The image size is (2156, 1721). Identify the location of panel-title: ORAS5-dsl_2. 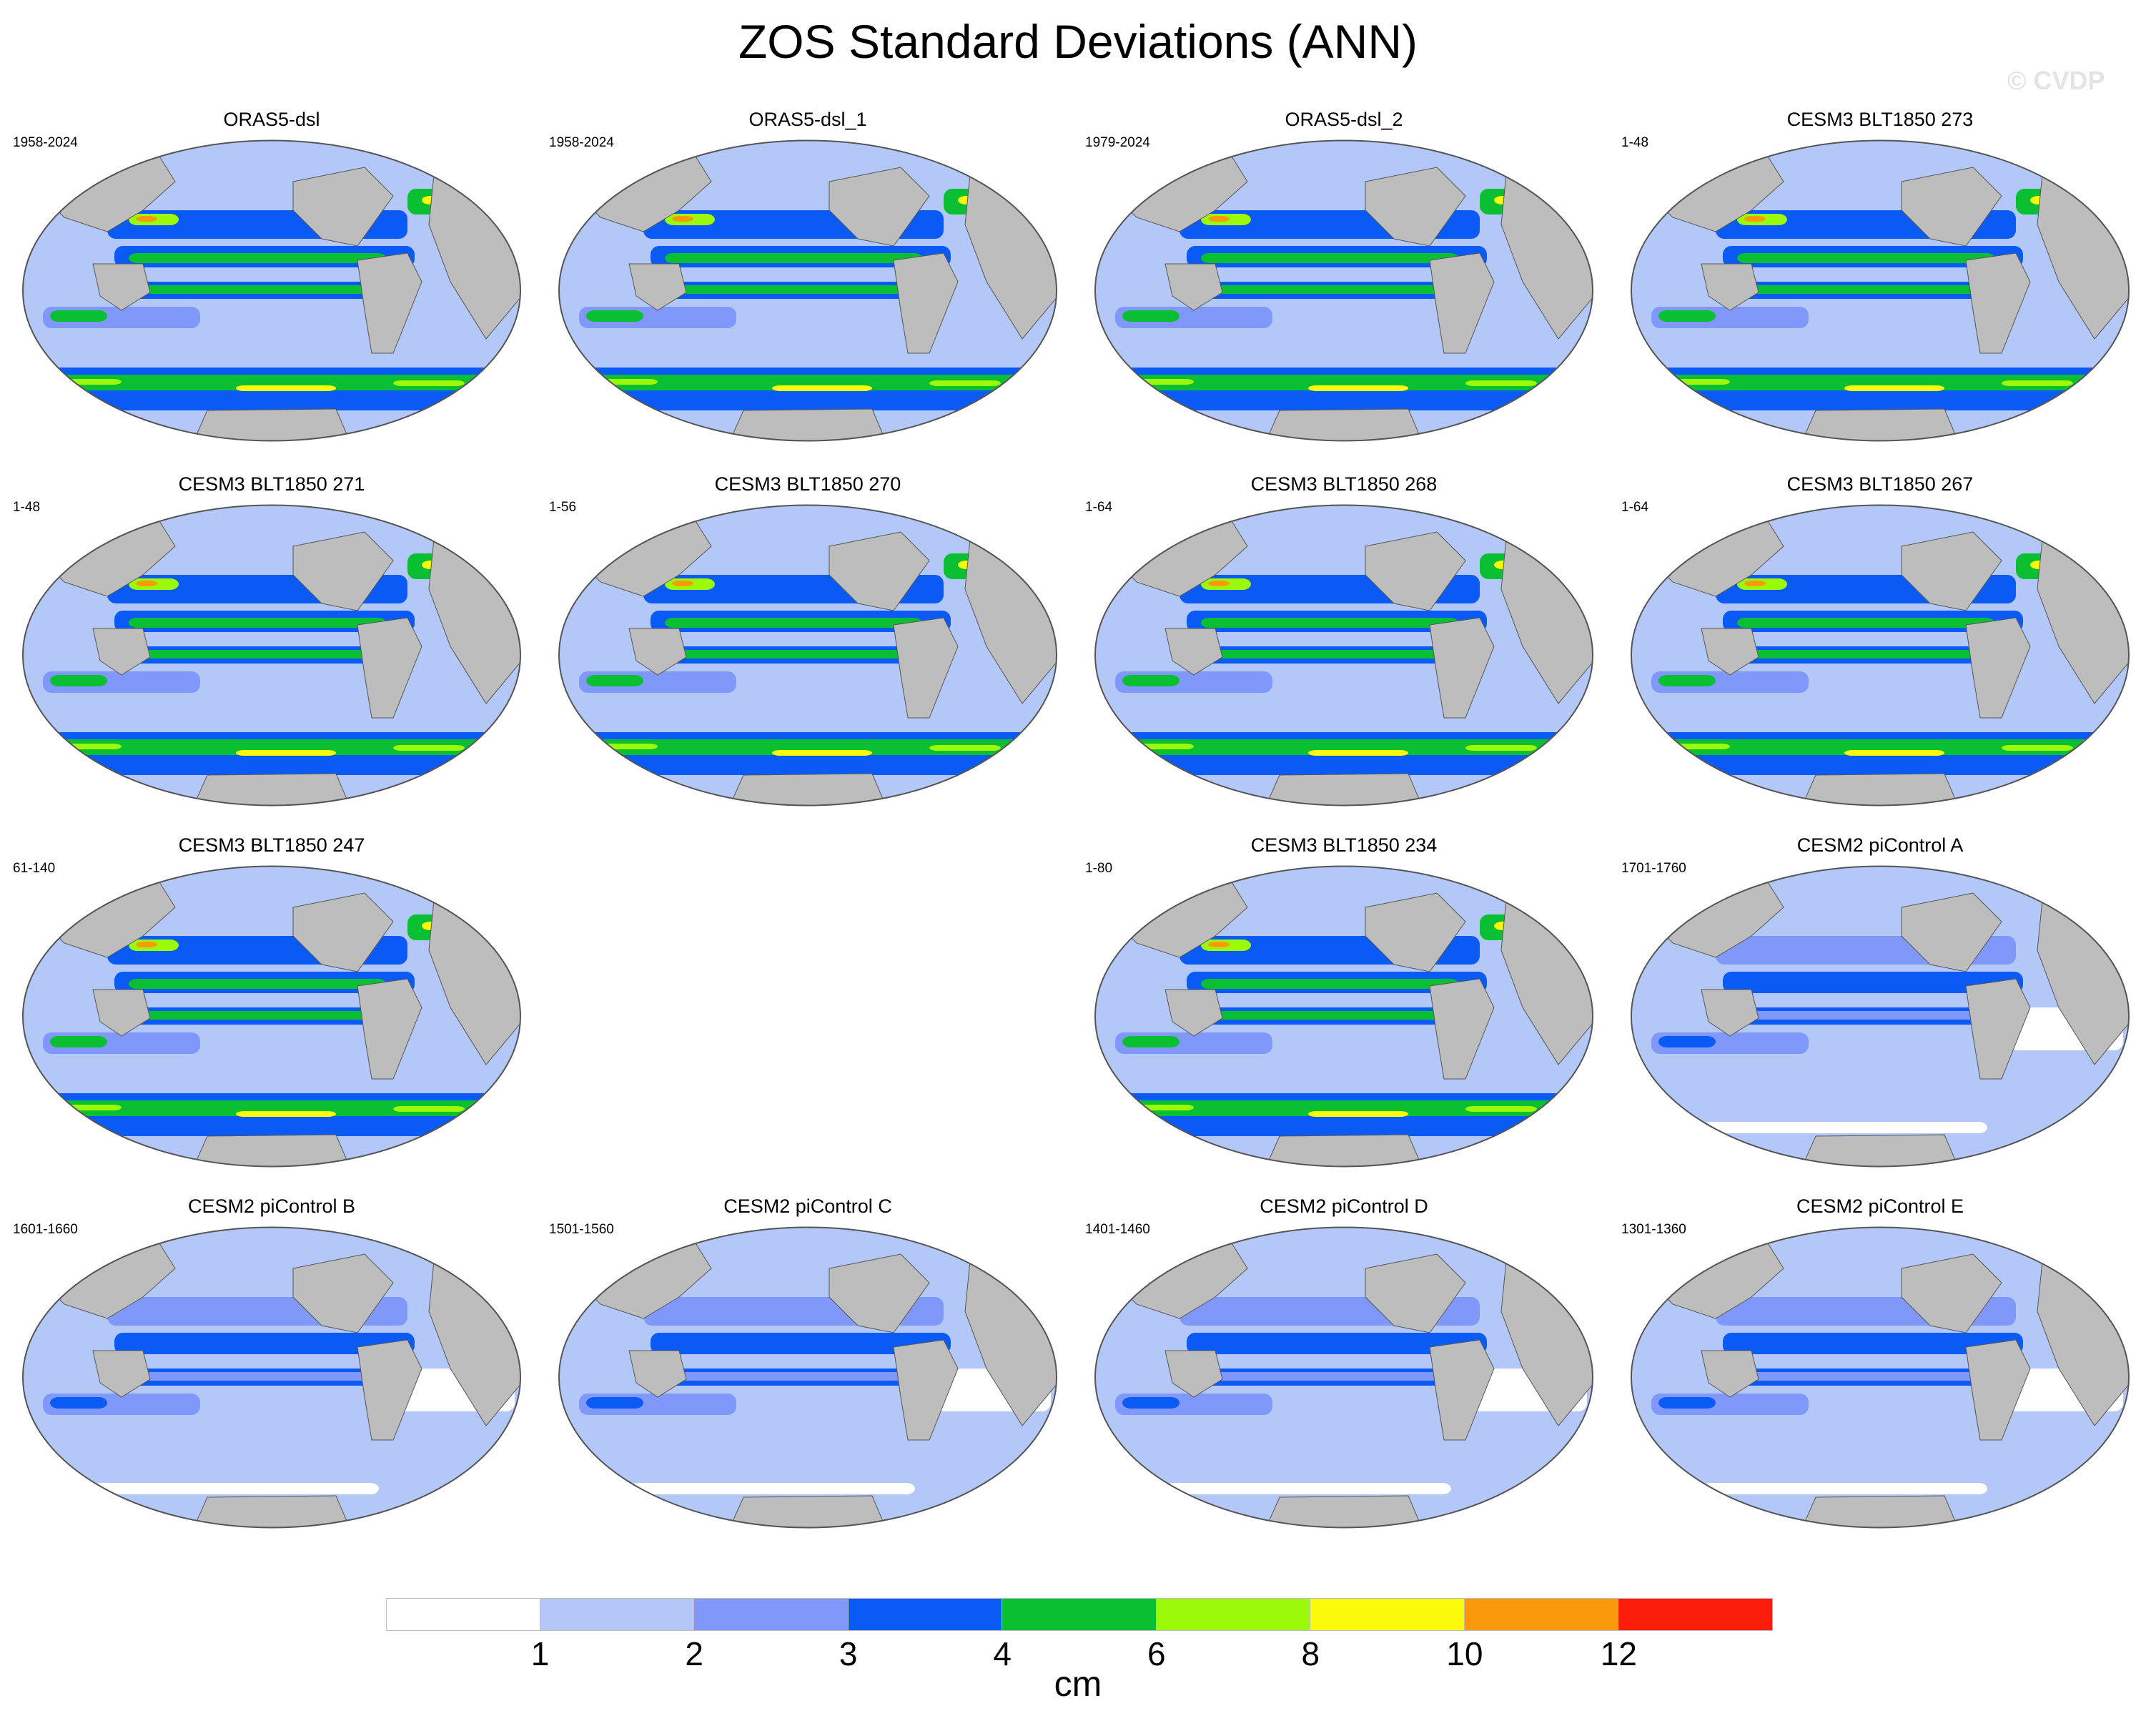
(1344, 119).